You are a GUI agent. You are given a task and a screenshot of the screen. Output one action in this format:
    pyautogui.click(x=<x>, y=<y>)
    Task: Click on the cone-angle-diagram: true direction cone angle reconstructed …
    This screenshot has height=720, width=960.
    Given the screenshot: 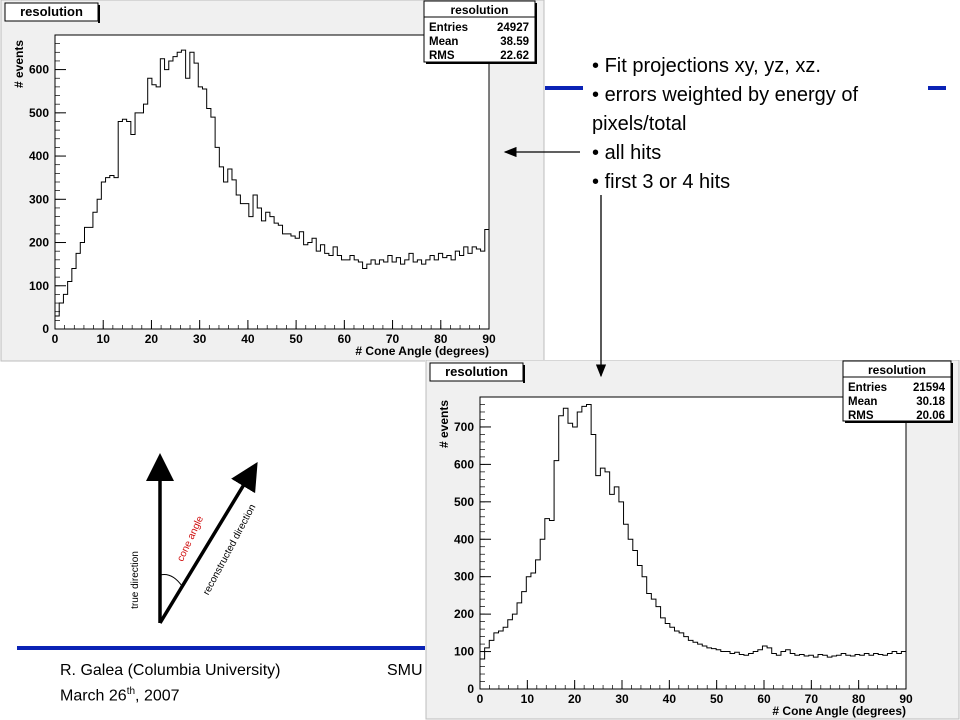 What is the action you would take?
    pyautogui.click(x=194, y=538)
    